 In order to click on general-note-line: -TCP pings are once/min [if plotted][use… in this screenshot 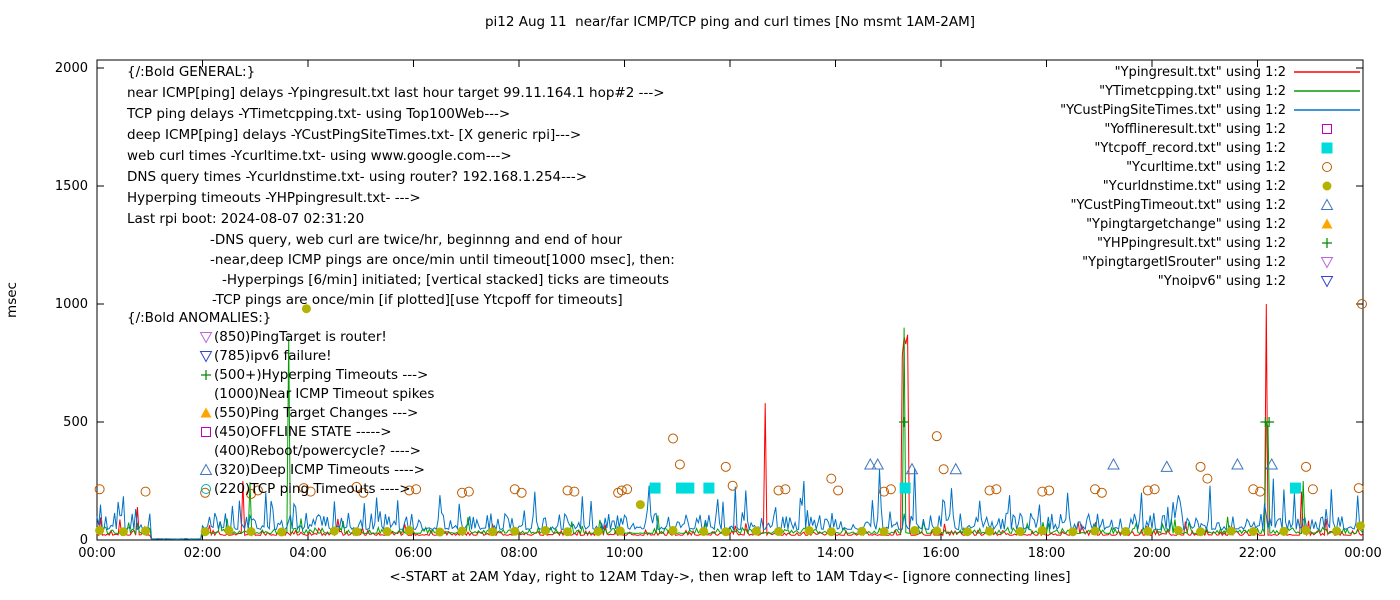, I will do `click(417, 300)`.